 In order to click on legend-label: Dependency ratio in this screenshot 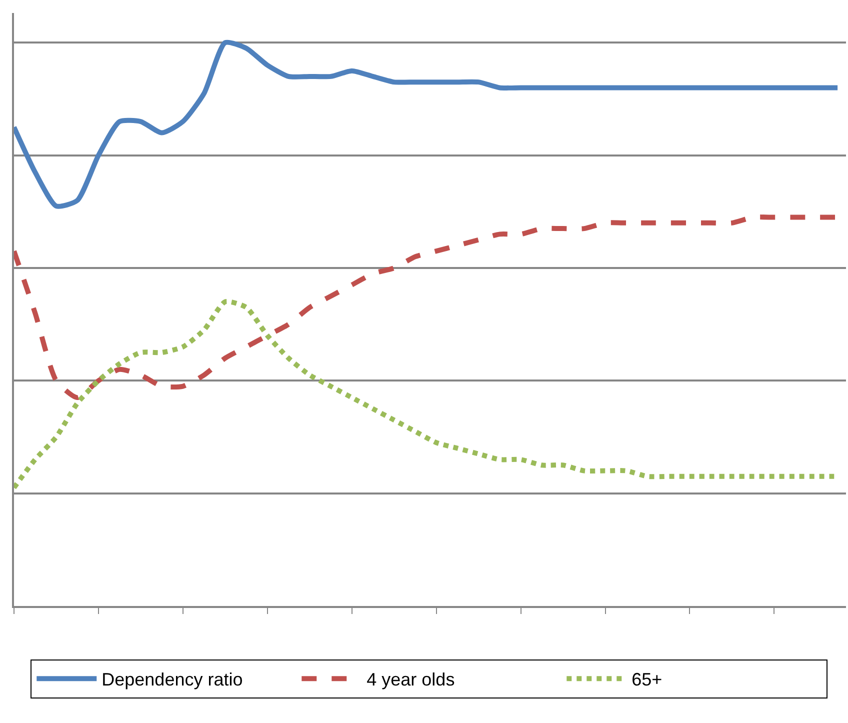, I will do `click(172, 680)`.